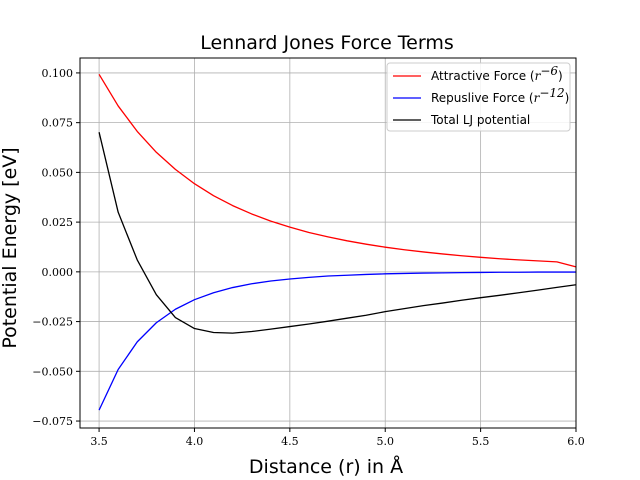 The image size is (640, 480). What do you see at coordinates (58, 123) in the screenshot?
I see `y-tick-label: 0.075` at bounding box center [58, 123].